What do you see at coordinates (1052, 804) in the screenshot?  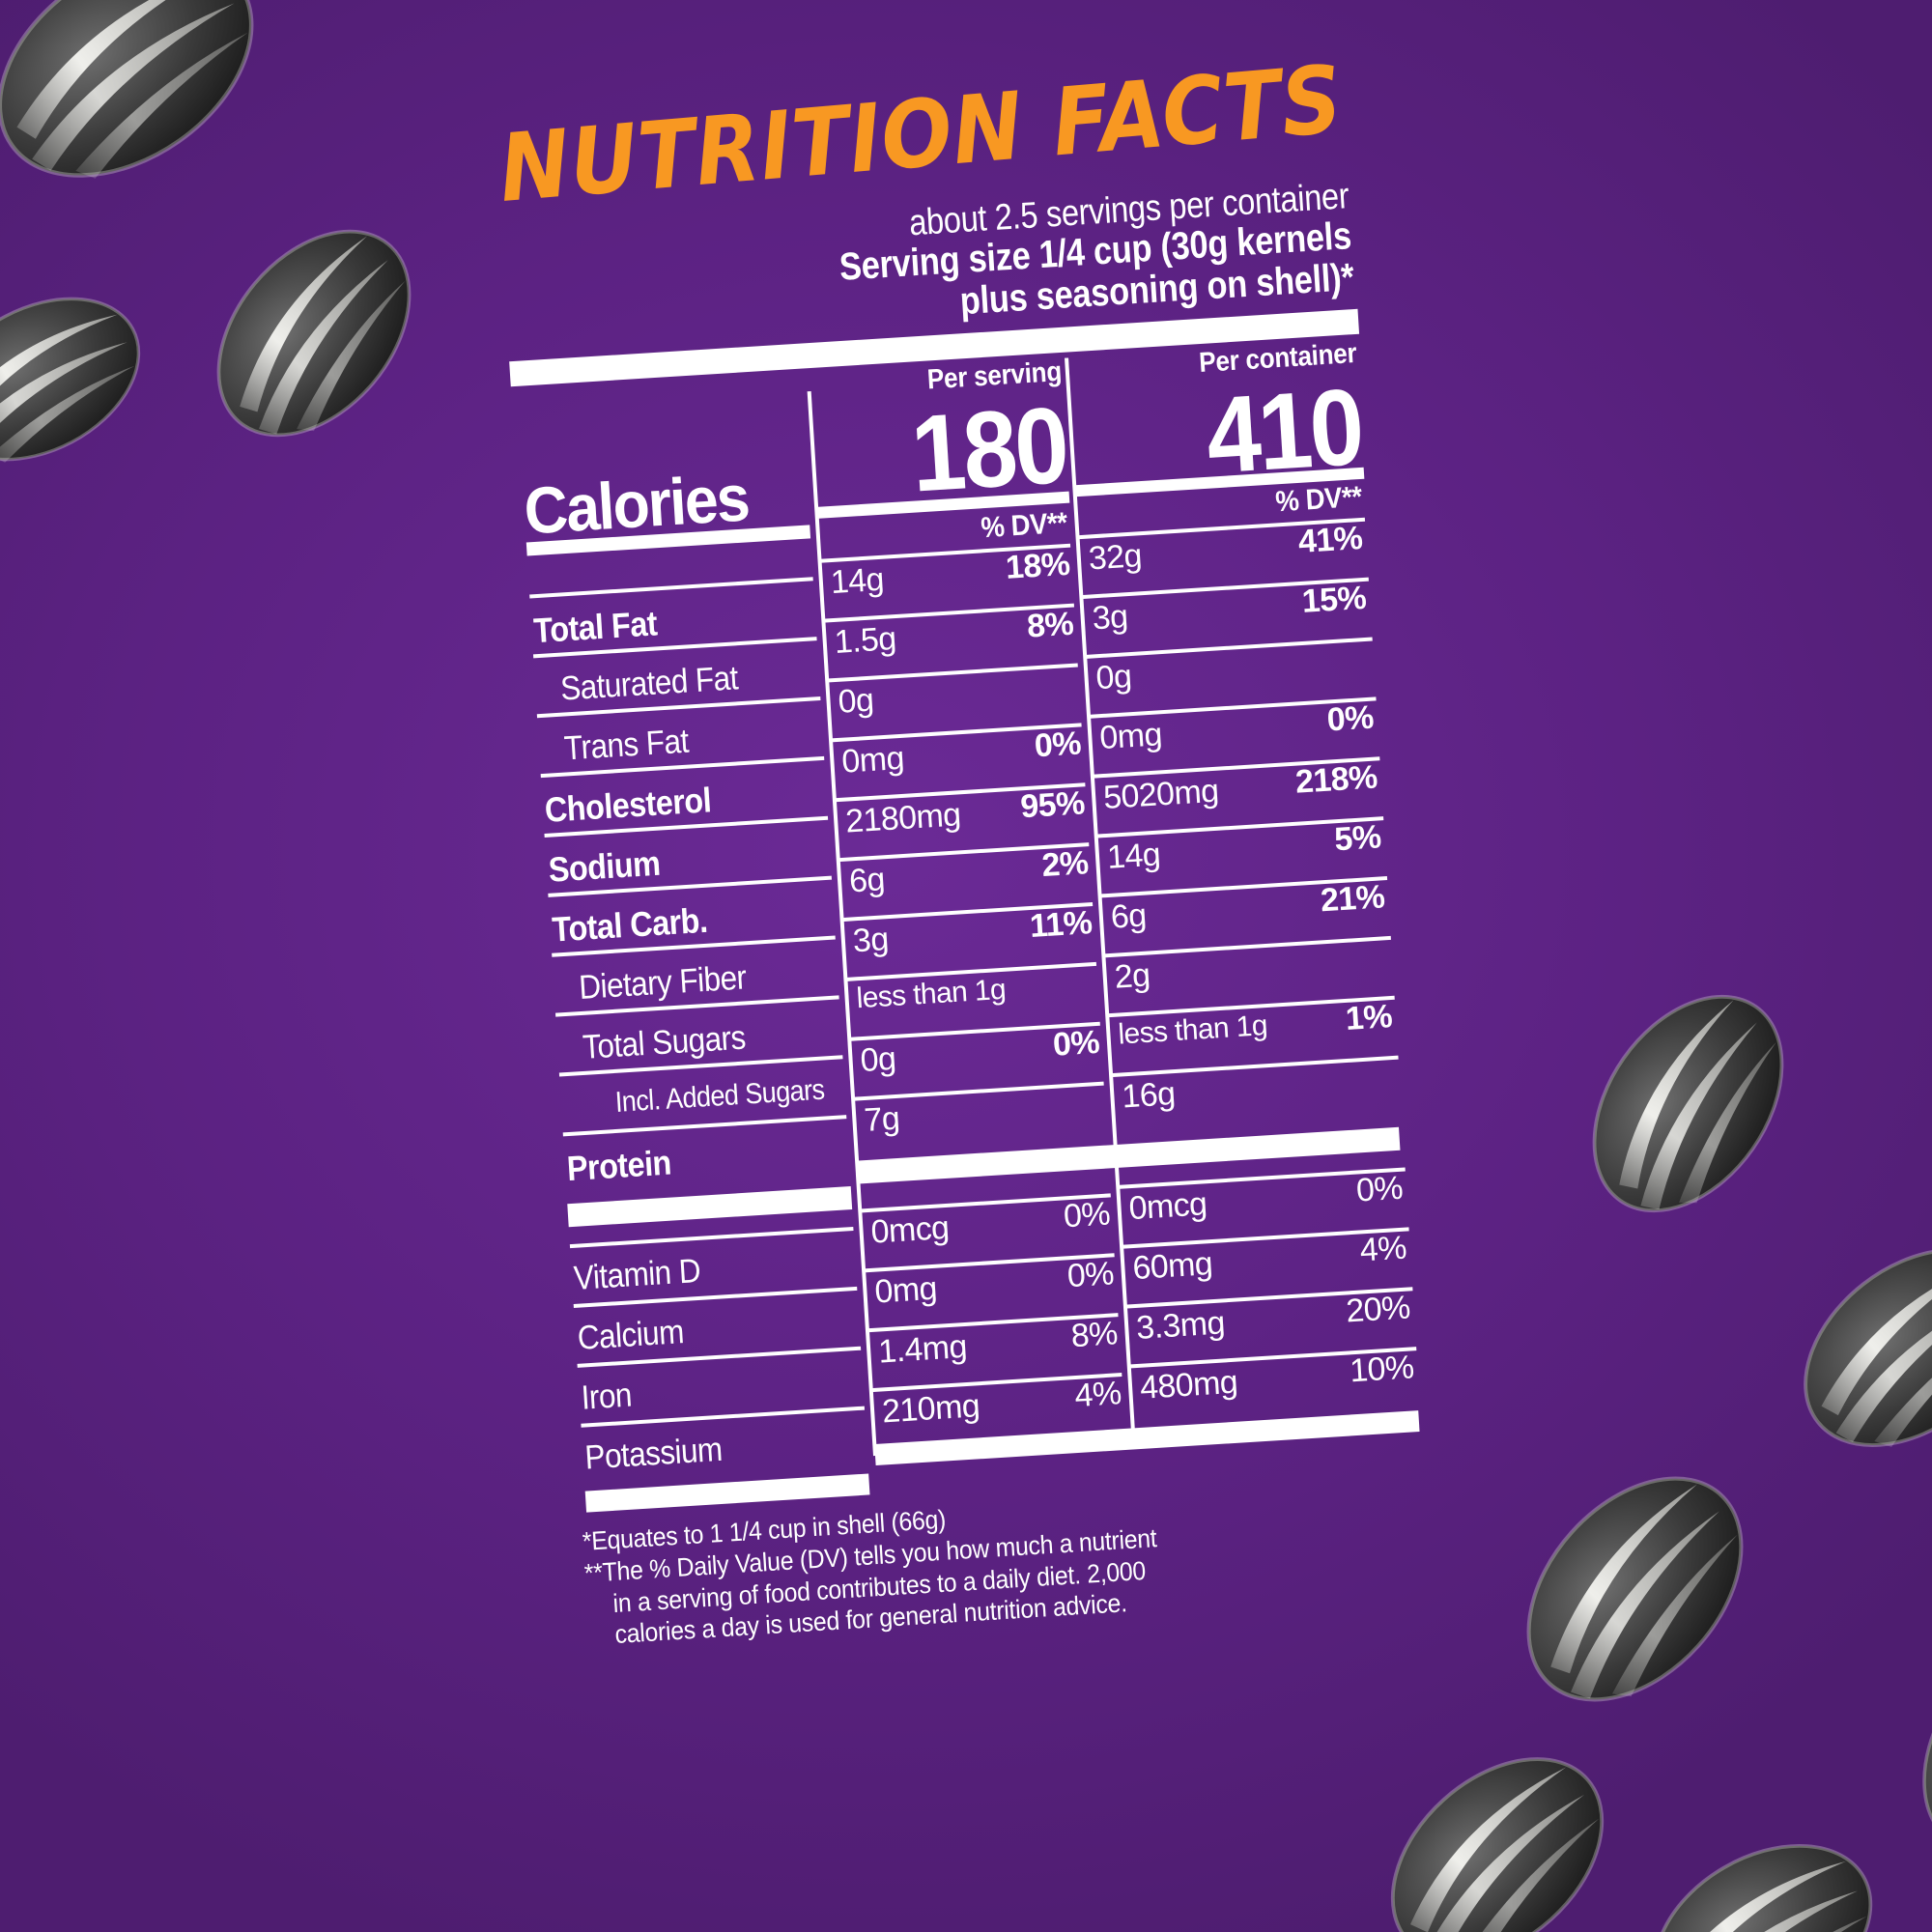 I see `nutrient-serving-dv: 95%` at bounding box center [1052, 804].